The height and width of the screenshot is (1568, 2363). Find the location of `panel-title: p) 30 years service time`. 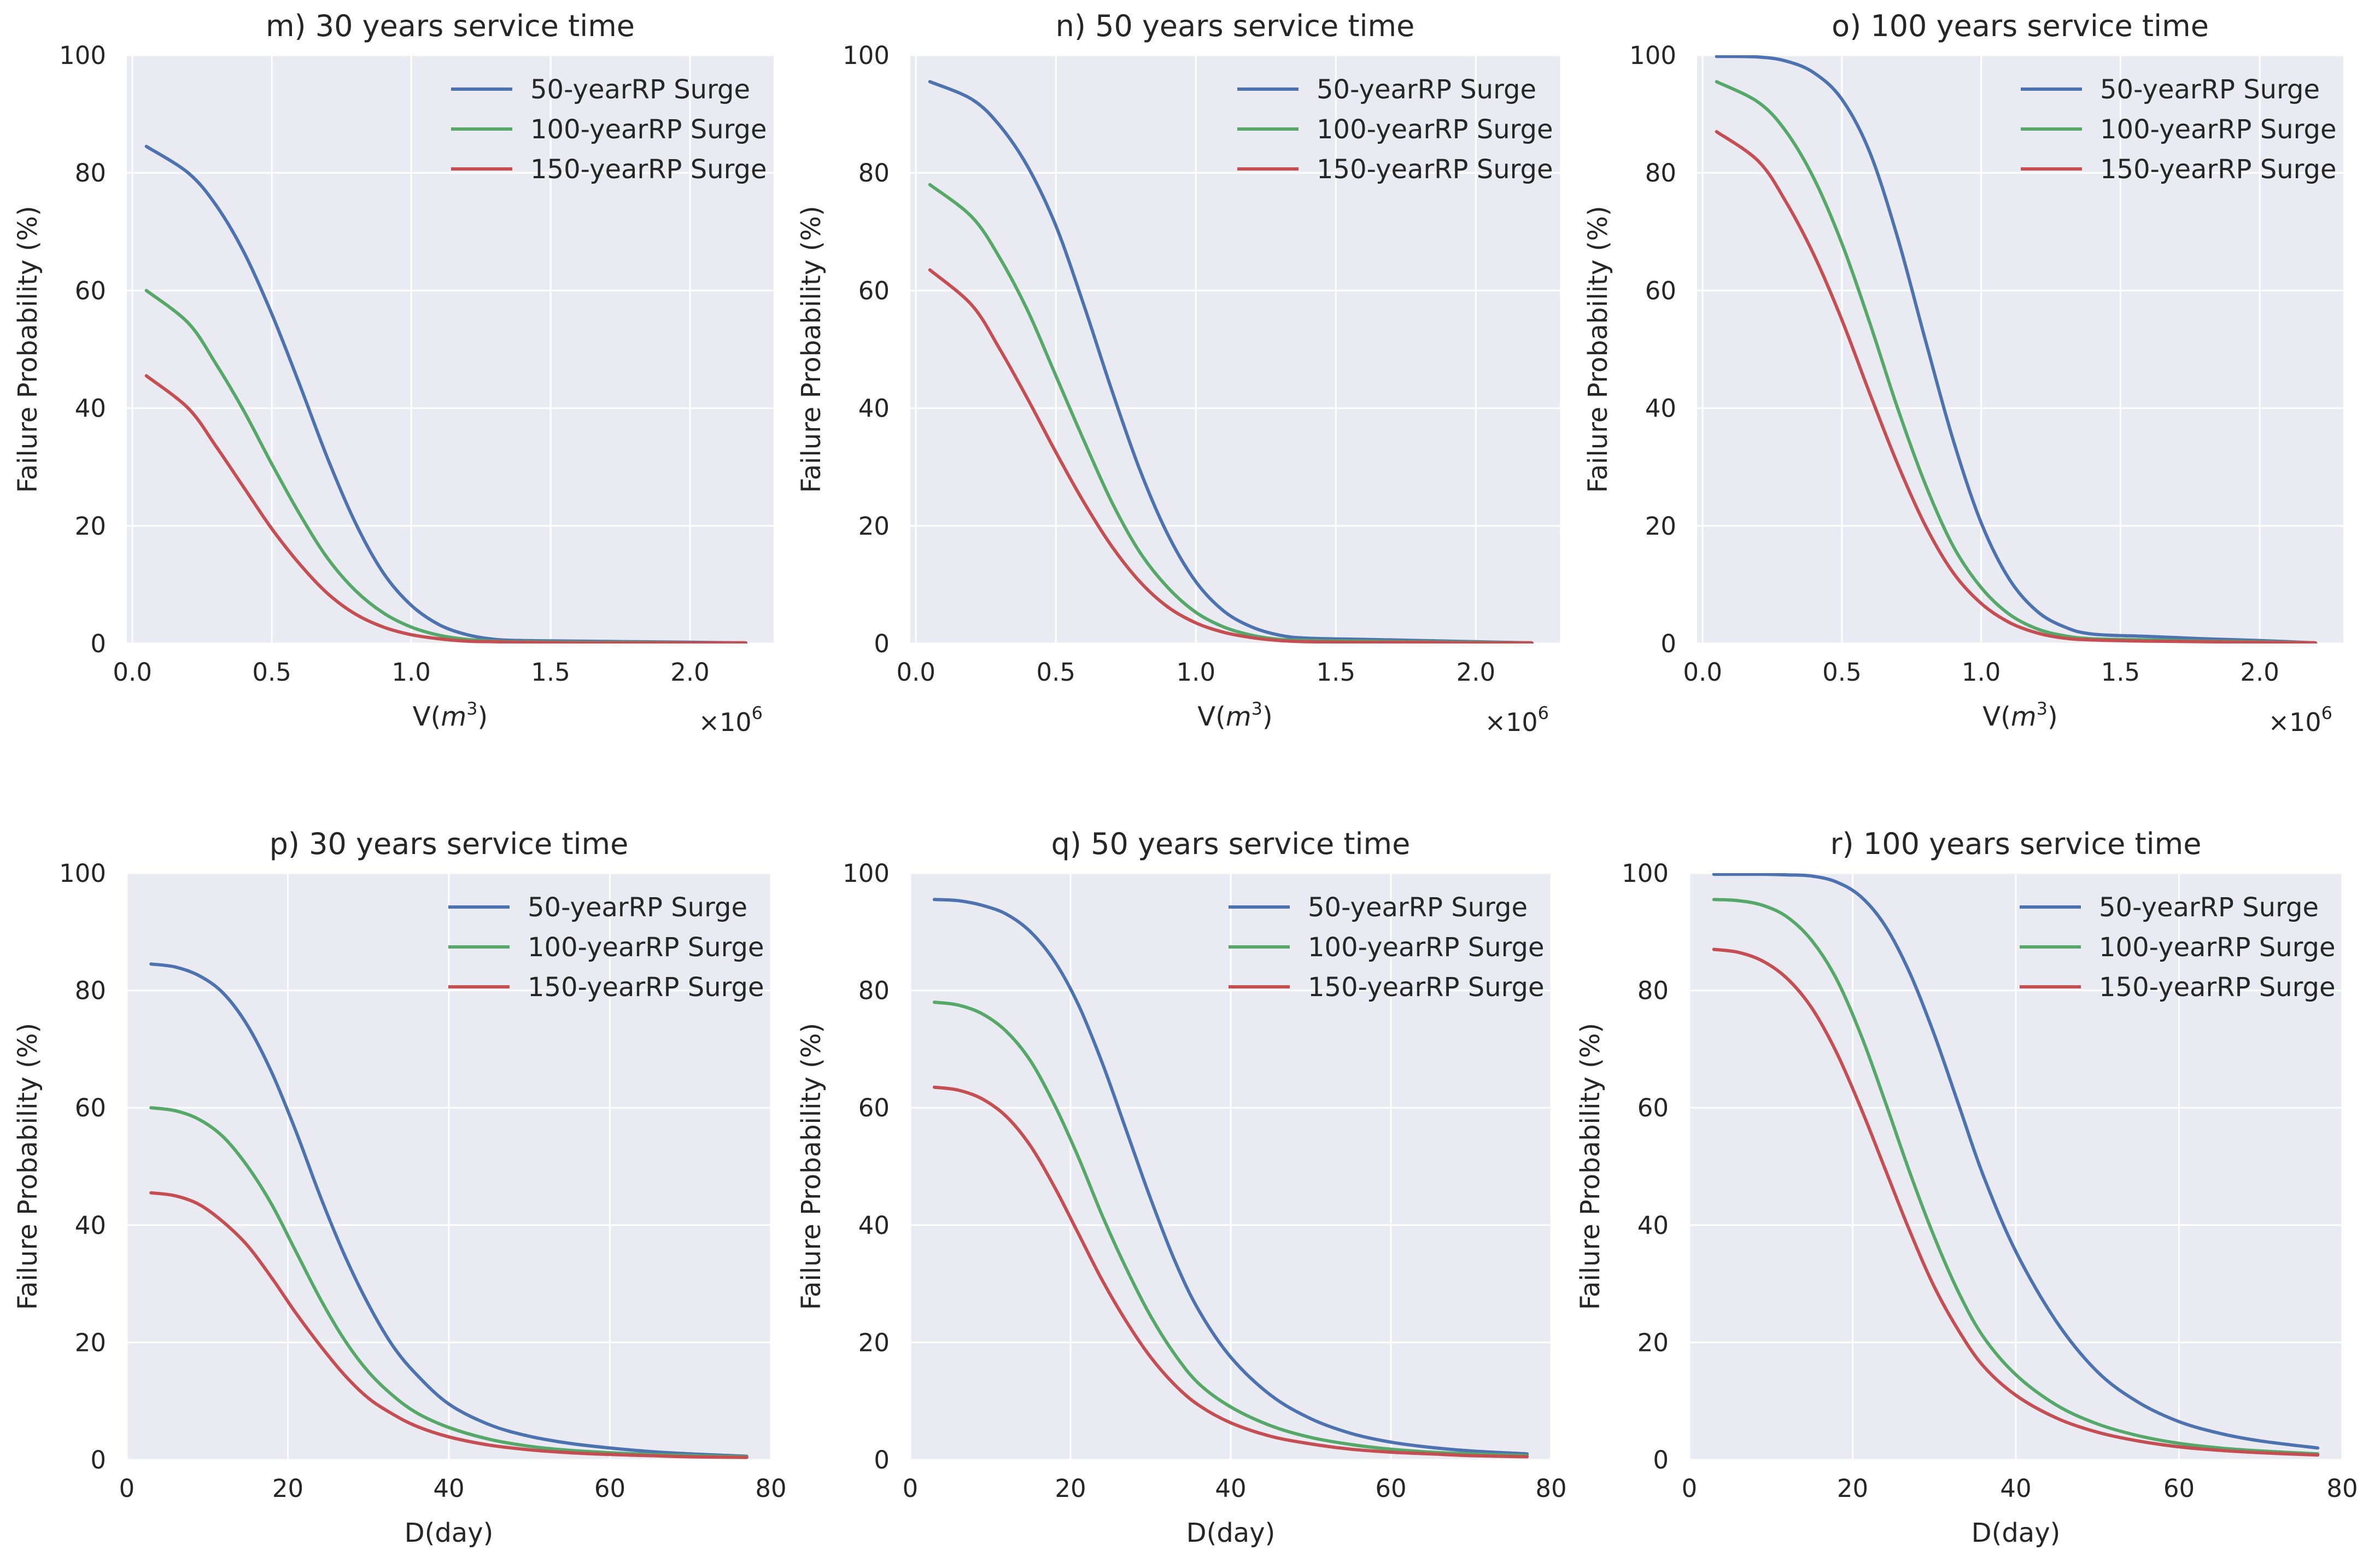

panel-title: p) 30 years service time is located at coordinates (449, 844).